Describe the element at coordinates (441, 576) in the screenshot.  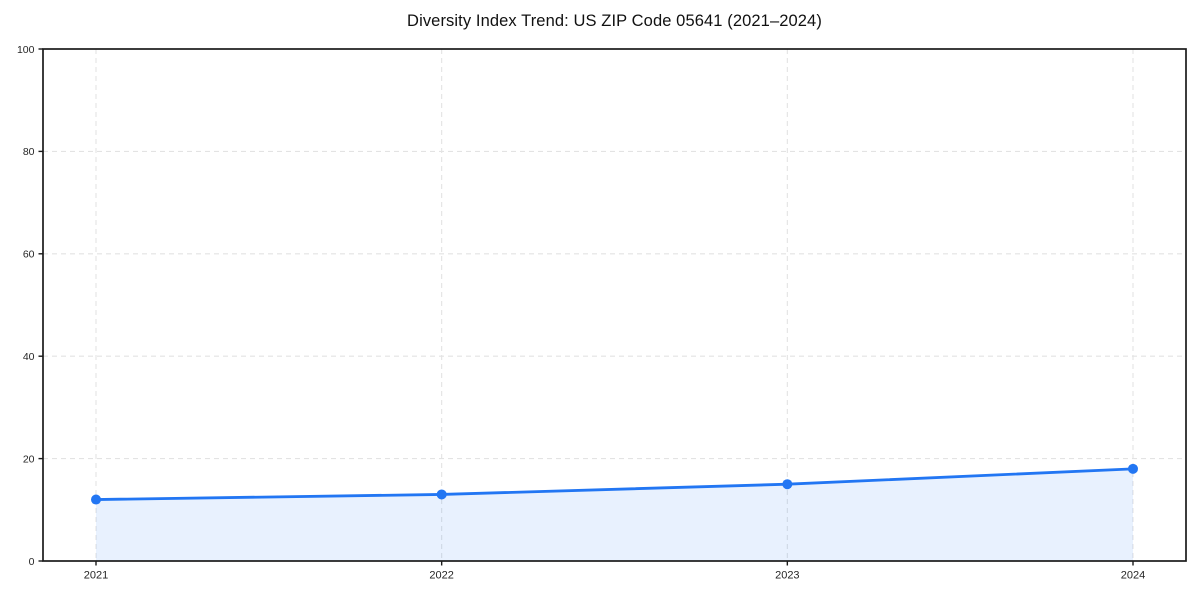
I see `x-tick-label: 2022` at that location.